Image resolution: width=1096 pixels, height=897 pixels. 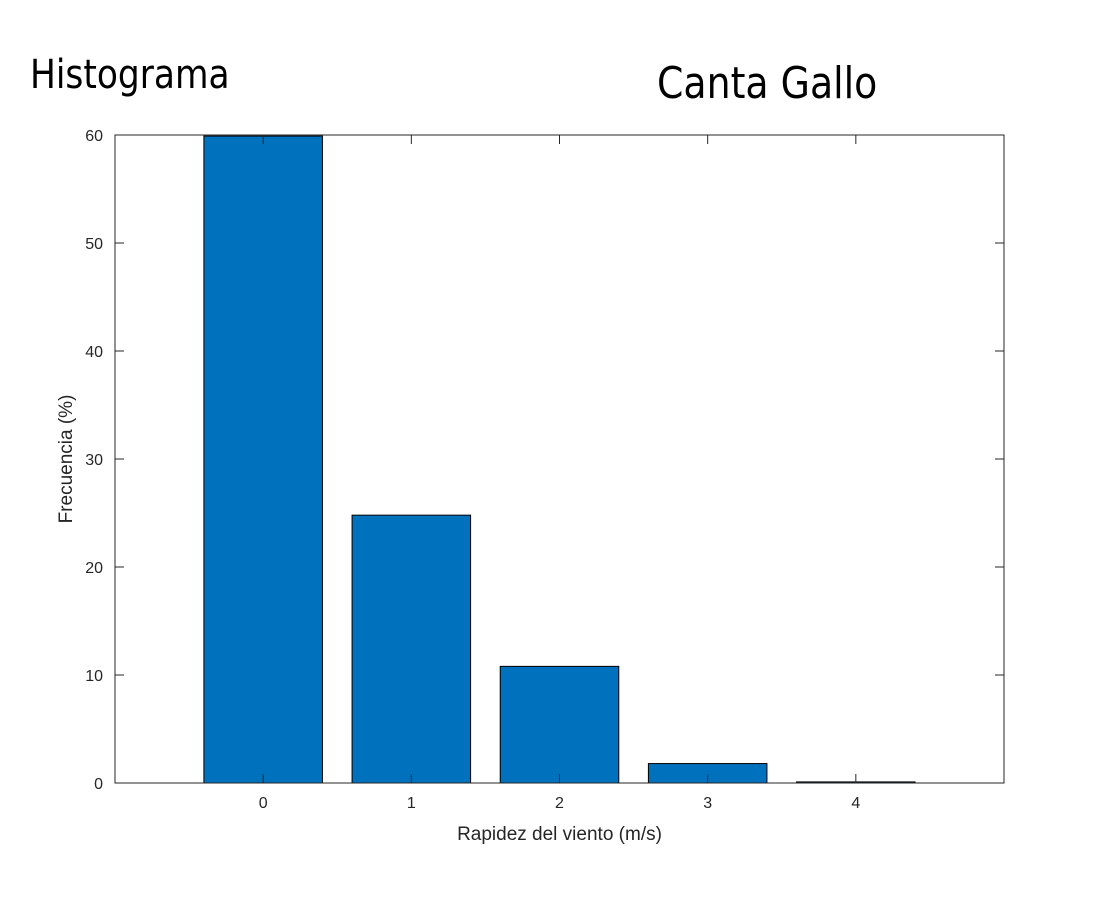 I want to click on x-tick-labels: 0 1 2 3 4, so click(x=560, y=803).